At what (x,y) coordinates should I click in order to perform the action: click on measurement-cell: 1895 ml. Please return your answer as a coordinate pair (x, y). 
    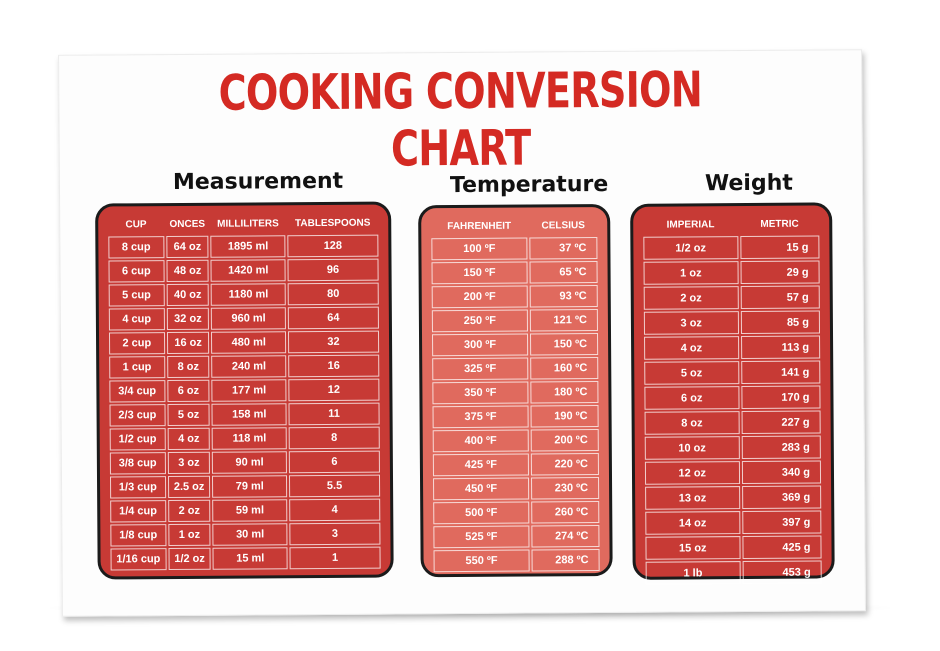
    Looking at the image, I should click on (248, 246).